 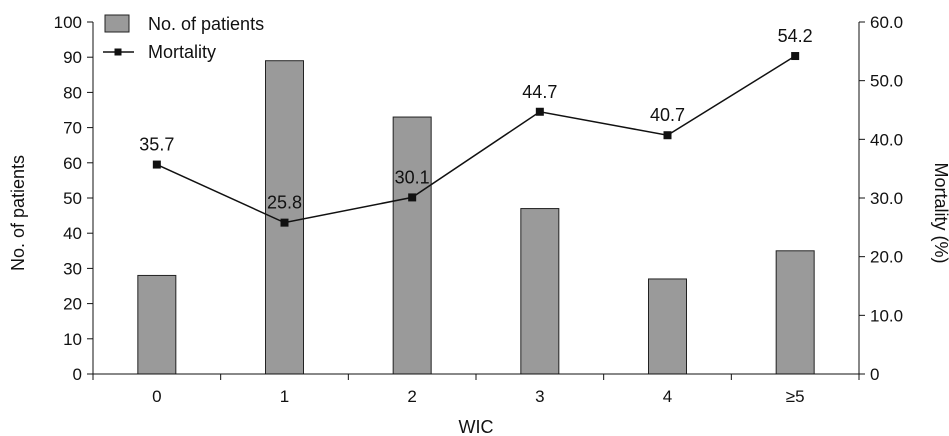 I want to click on left-tick-label: 10, so click(x=72, y=339).